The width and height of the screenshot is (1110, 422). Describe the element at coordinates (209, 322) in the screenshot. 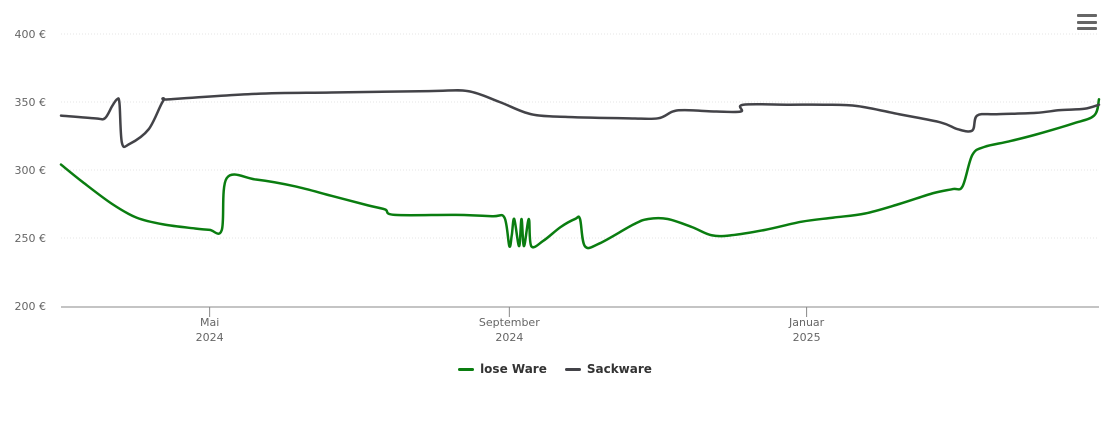

I see `x-tick-label: Mai` at that location.